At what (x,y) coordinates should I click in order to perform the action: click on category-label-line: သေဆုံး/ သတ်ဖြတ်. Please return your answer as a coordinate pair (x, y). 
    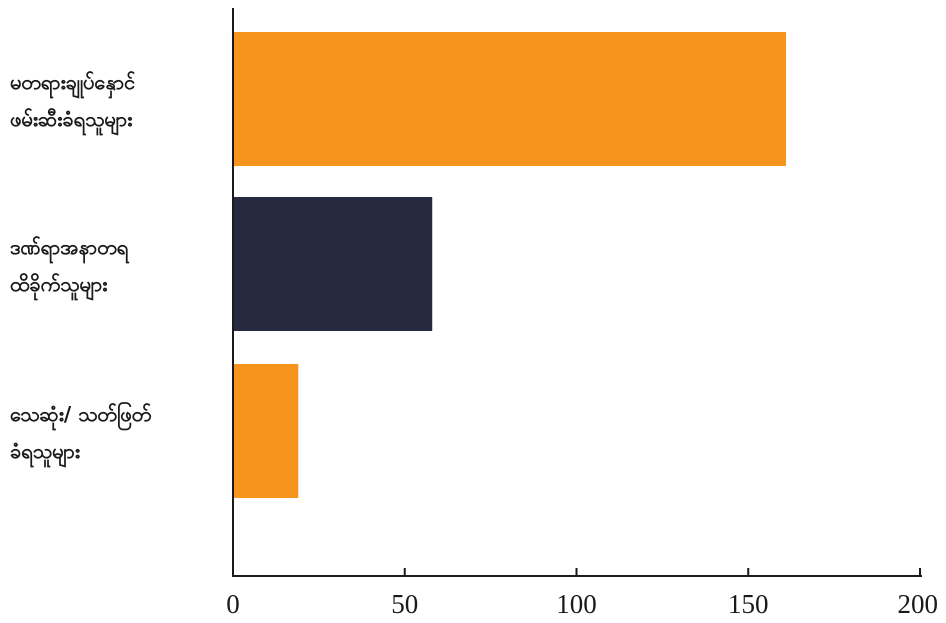
    Looking at the image, I should click on (80, 416).